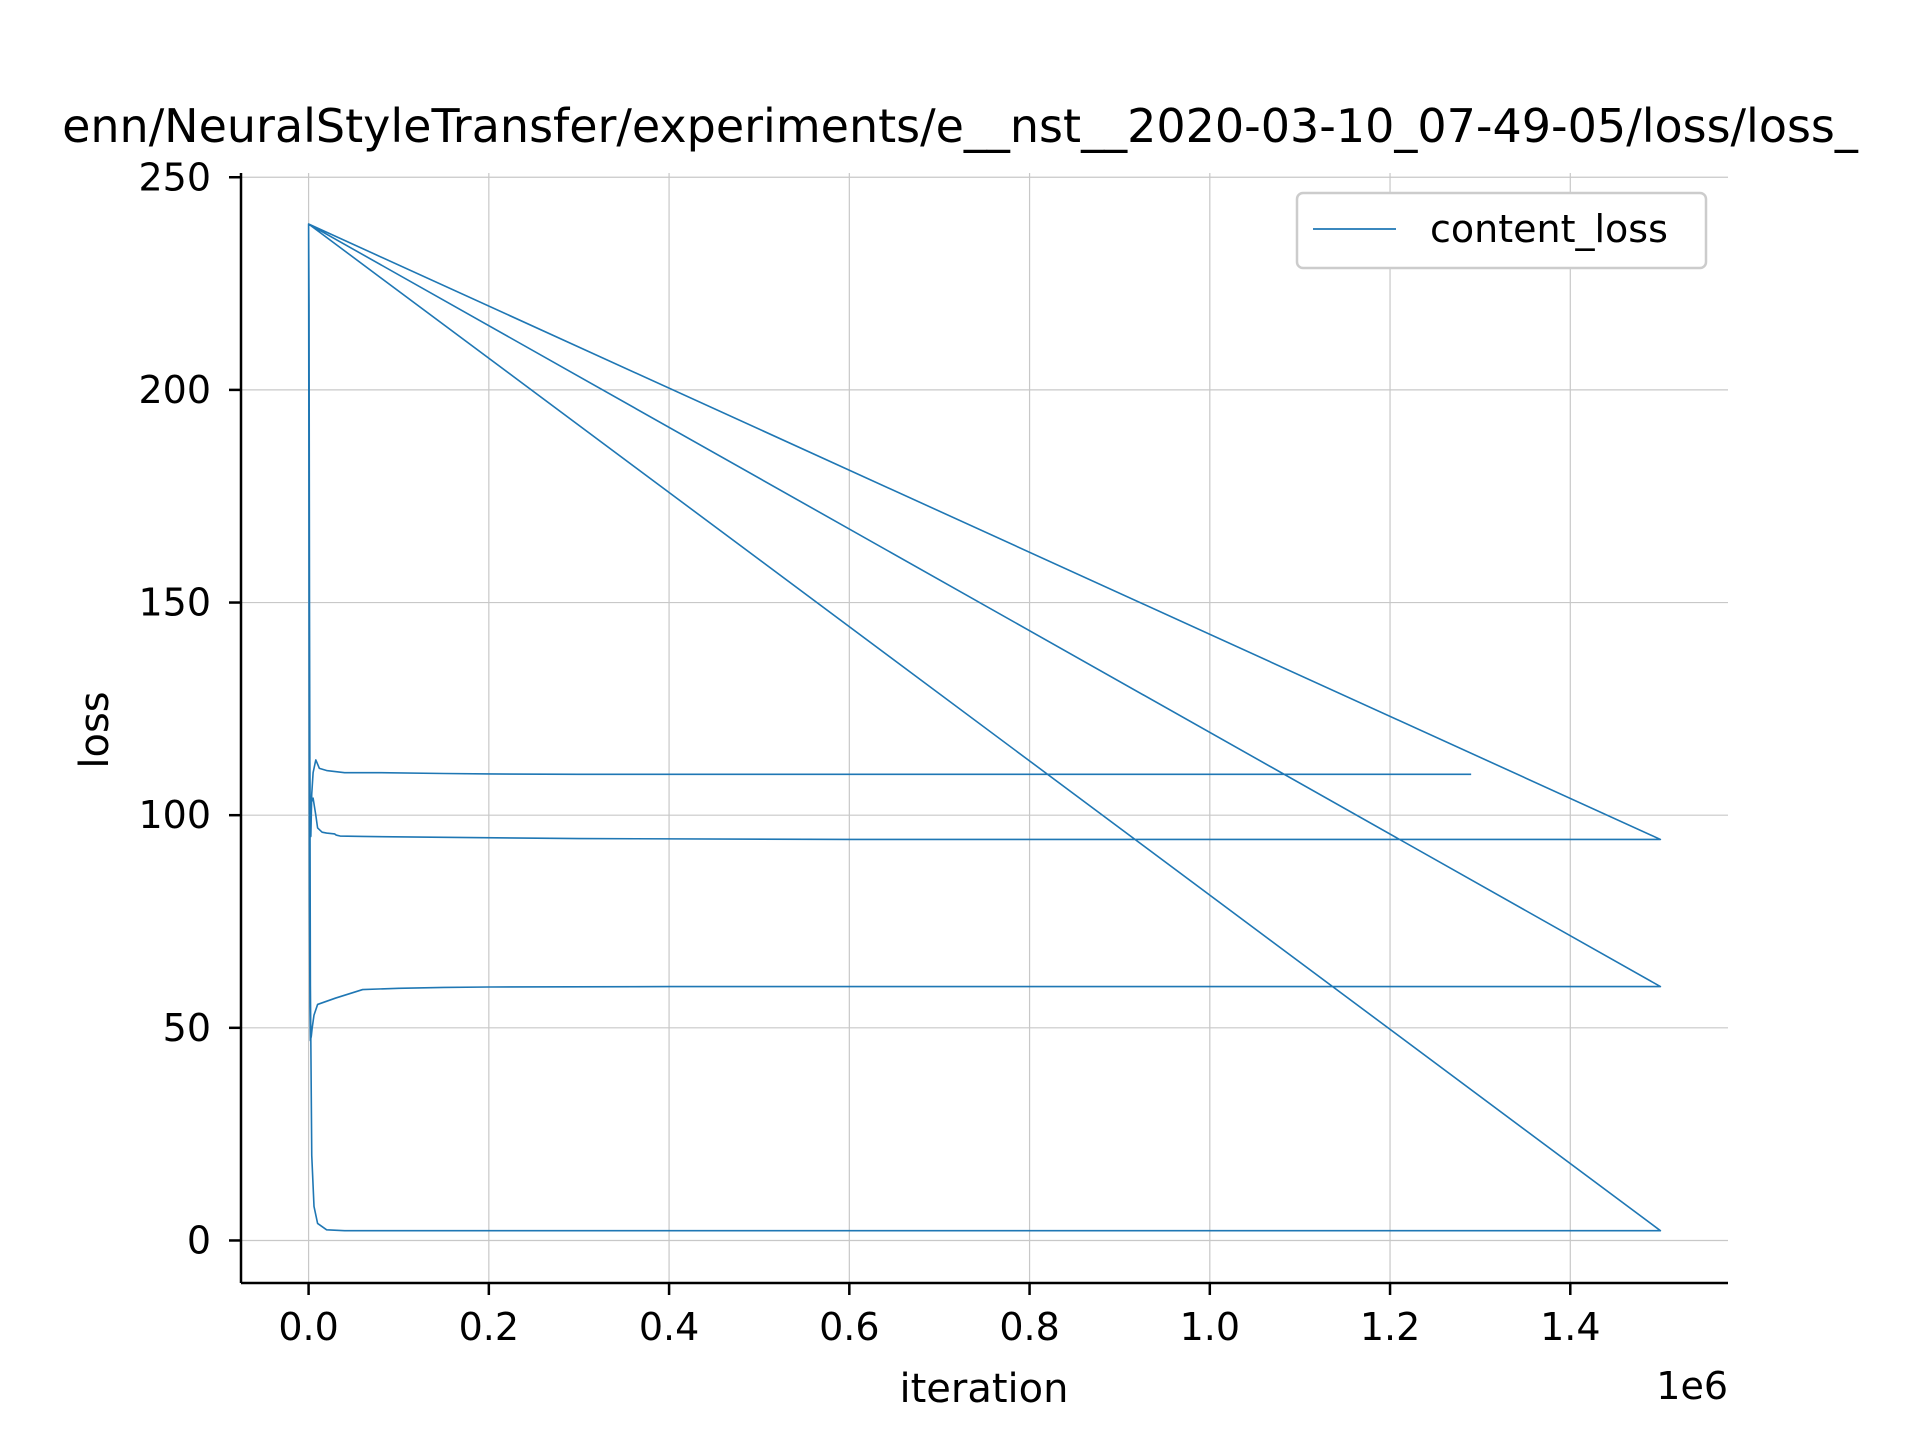 The height and width of the screenshot is (1440, 1920). I want to click on x-tick-label: 1.2, so click(1390, 1327).